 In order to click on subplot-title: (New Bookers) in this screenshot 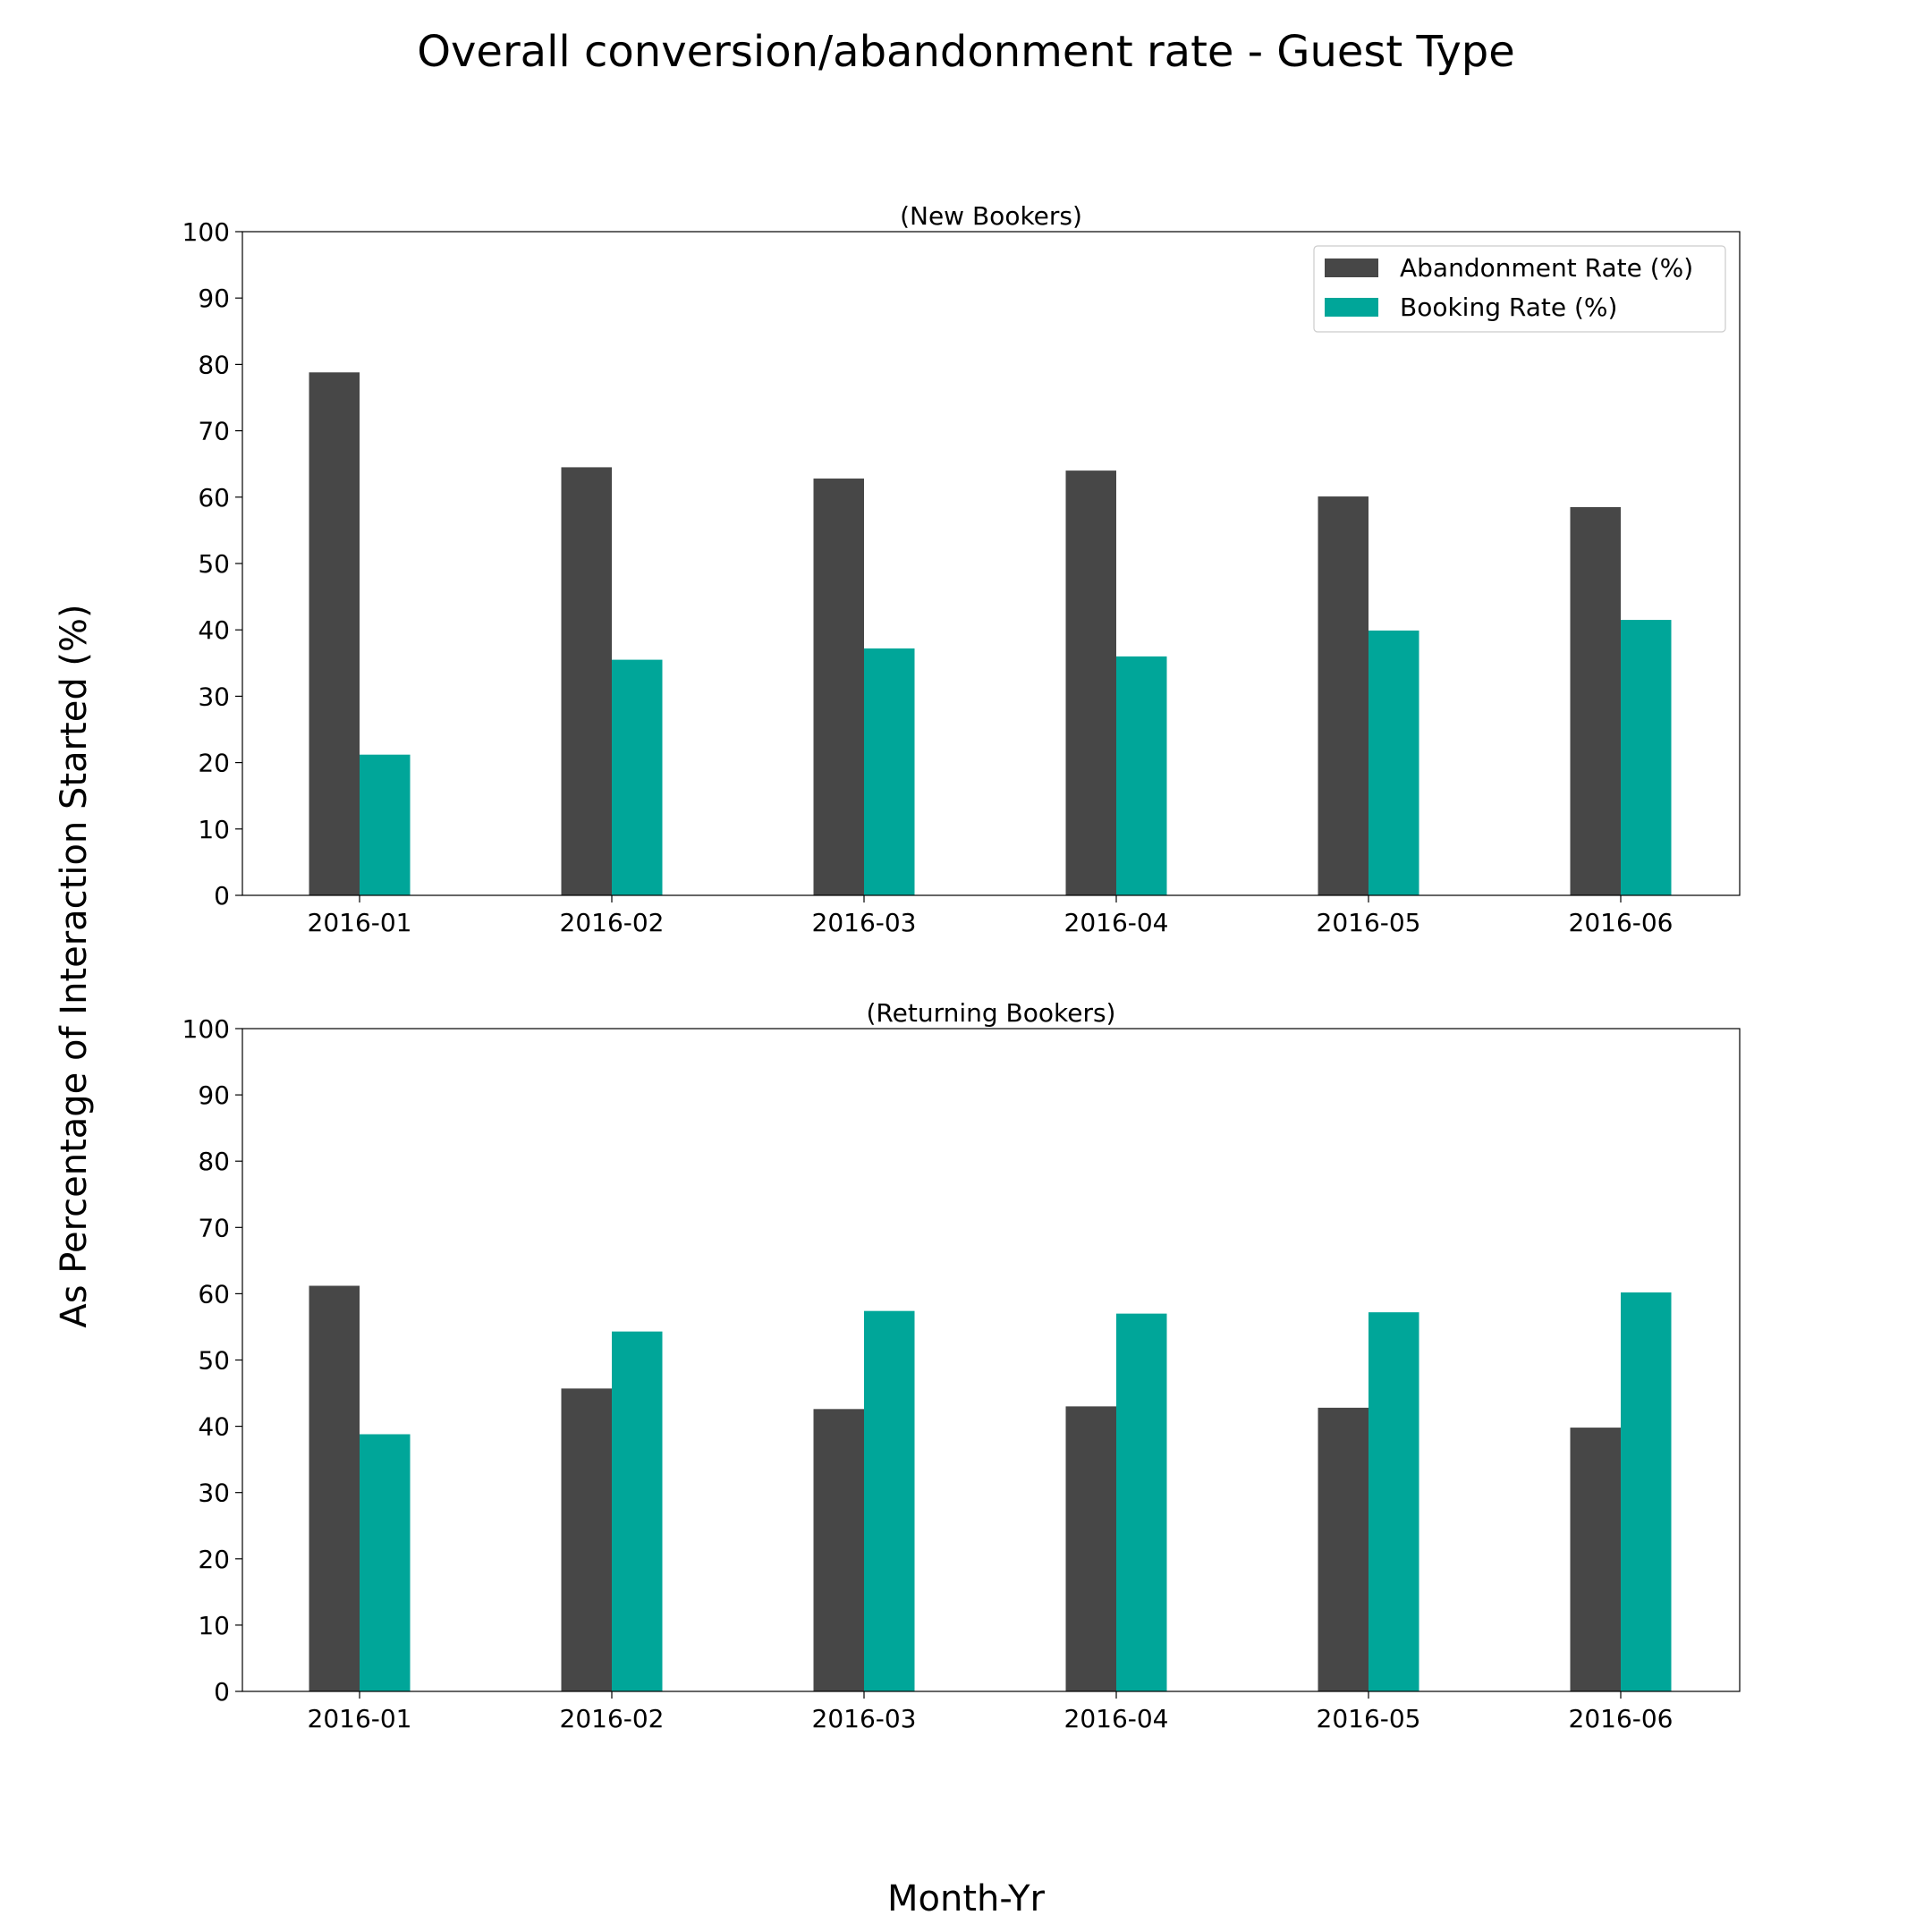, I will do `click(991, 216)`.